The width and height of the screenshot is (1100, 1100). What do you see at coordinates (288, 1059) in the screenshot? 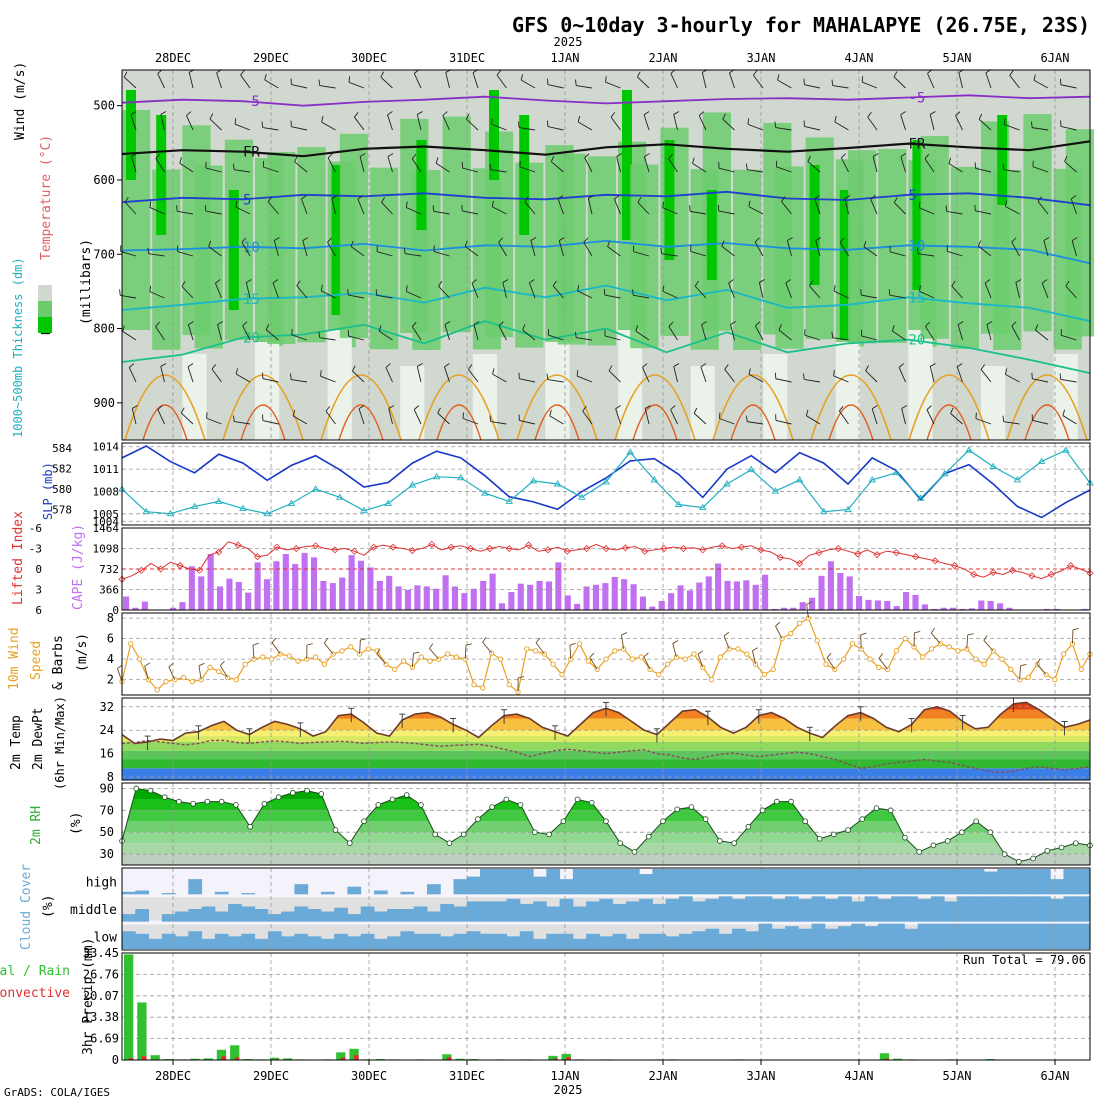
I see `precip-total-bar` at bounding box center [288, 1059].